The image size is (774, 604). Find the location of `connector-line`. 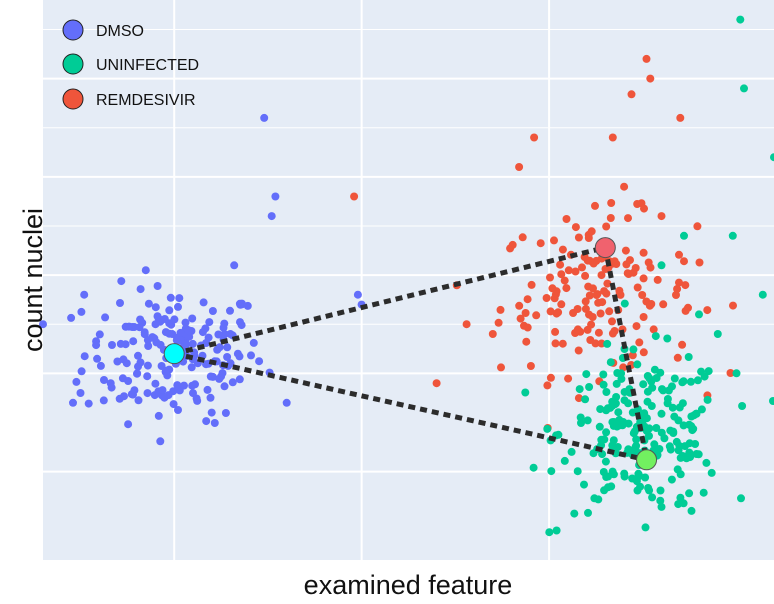

connector-line is located at coordinates (410, 407).